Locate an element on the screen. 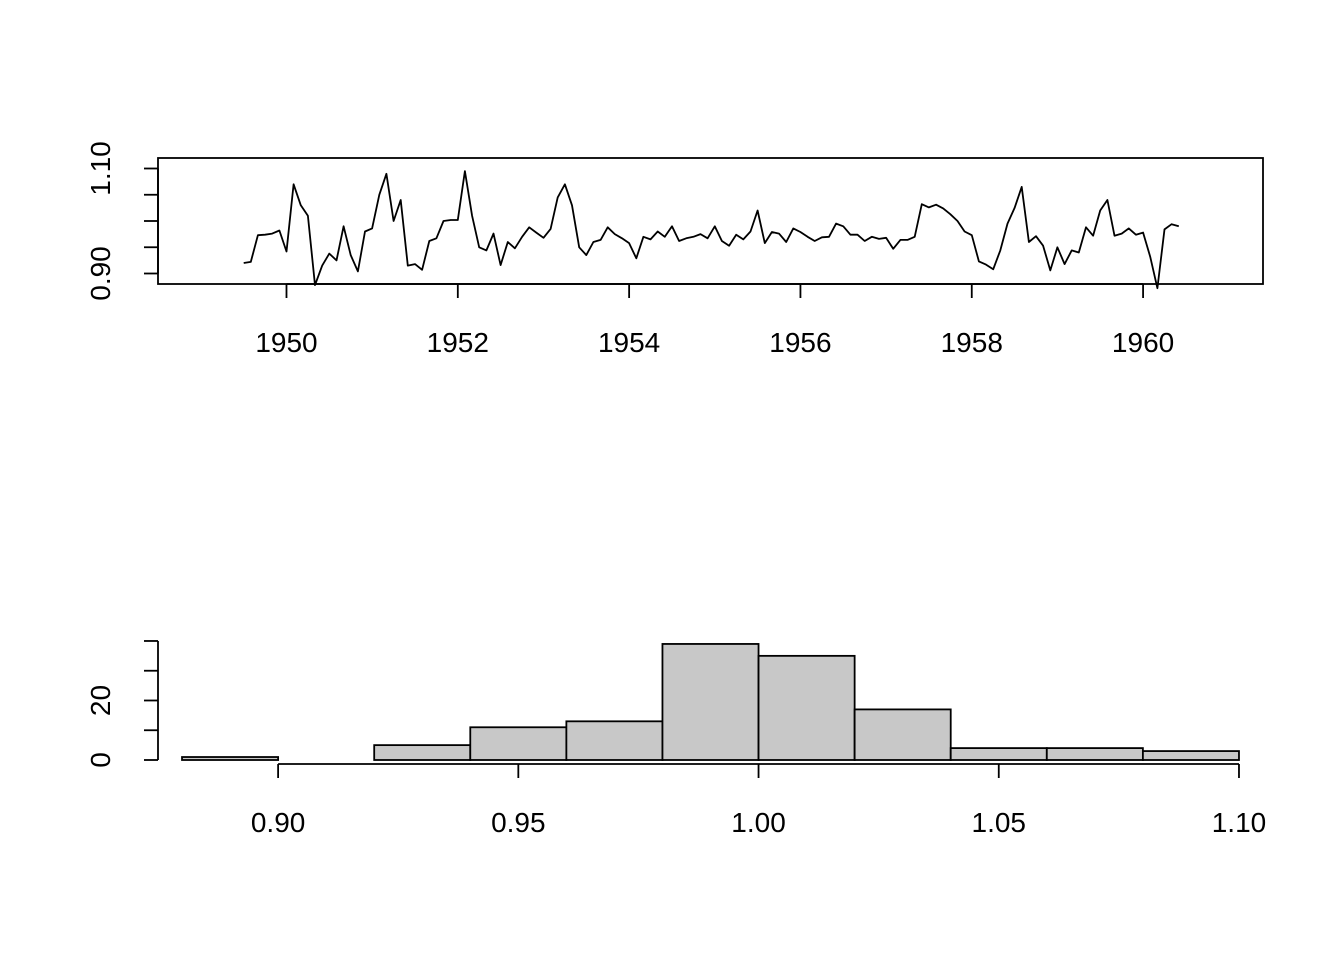 The width and height of the screenshot is (1344, 960). time-series-x-axis: 1950 1952 1954 1956 1958 1960 is located at coordinates (714, 320).